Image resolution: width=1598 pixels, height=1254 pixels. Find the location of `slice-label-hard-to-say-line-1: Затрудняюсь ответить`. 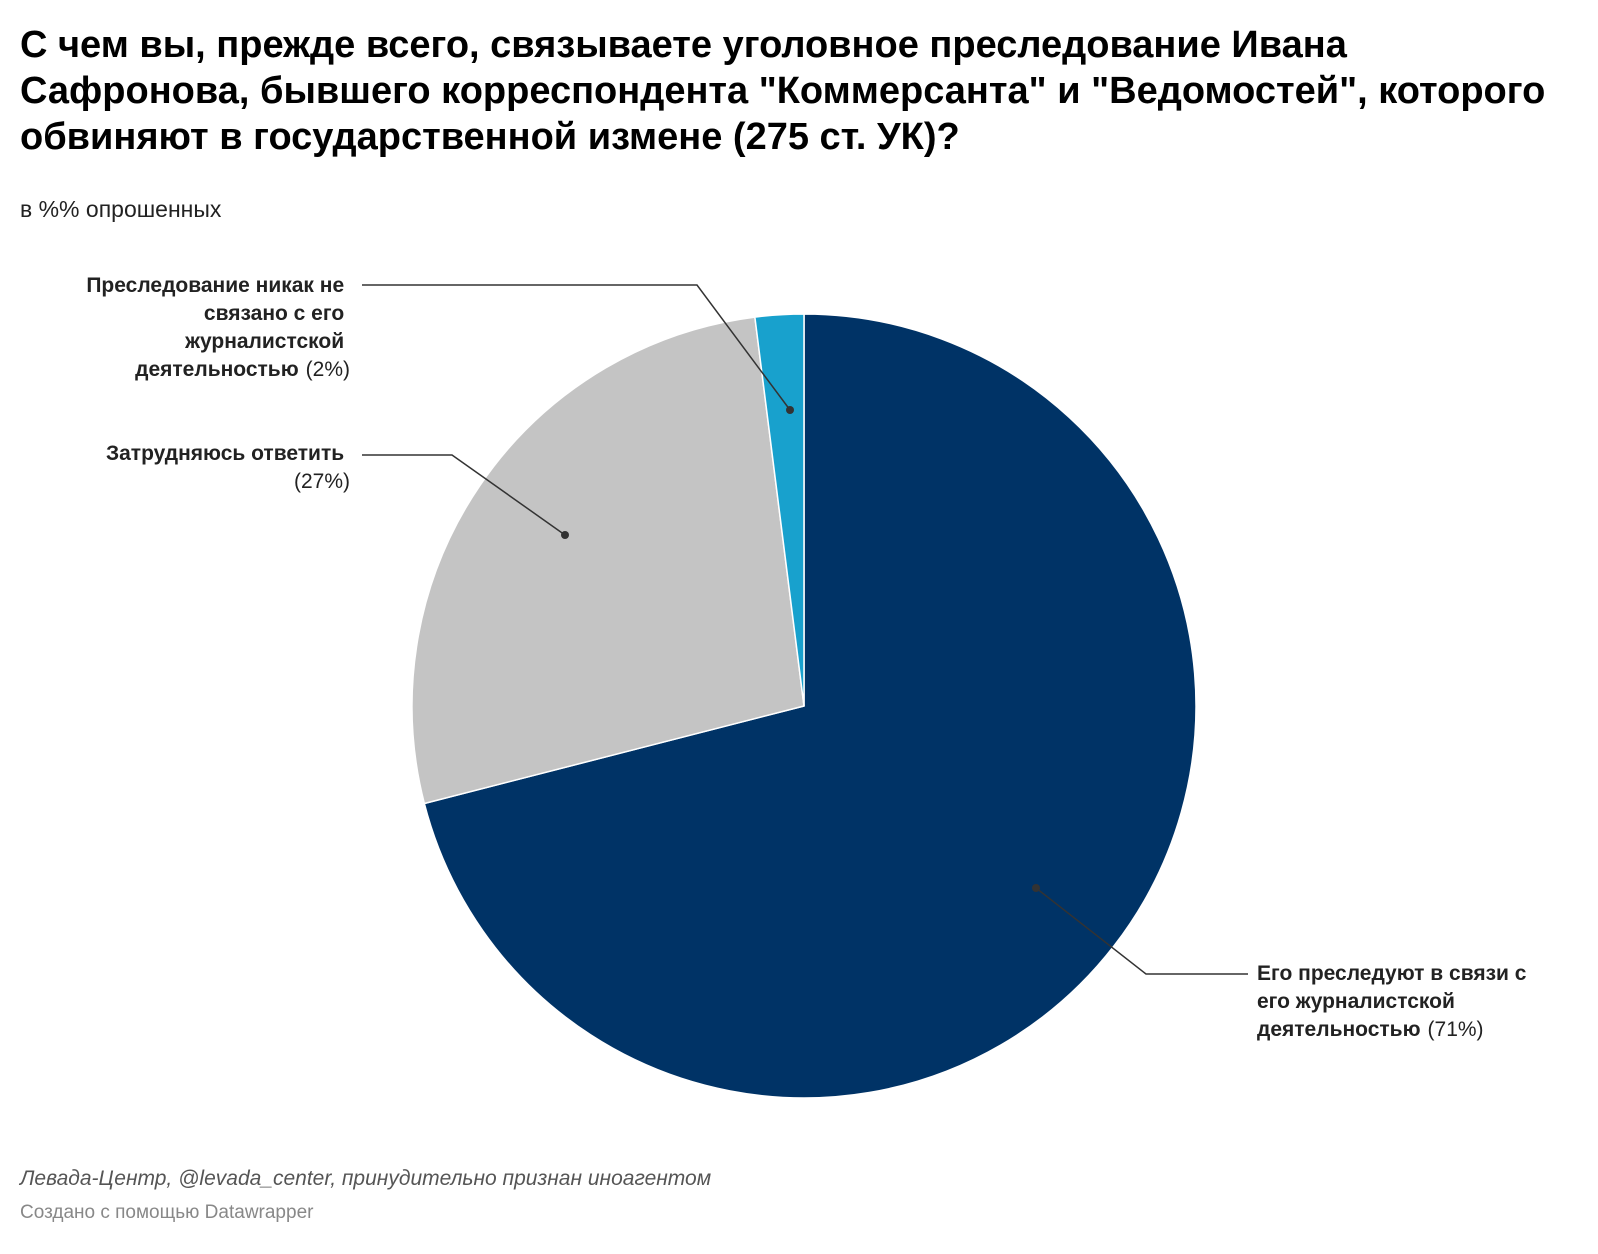

slice-label-hard-to-say-line-1: Затрудняюсь ответить is located at coordinates (225, 453).